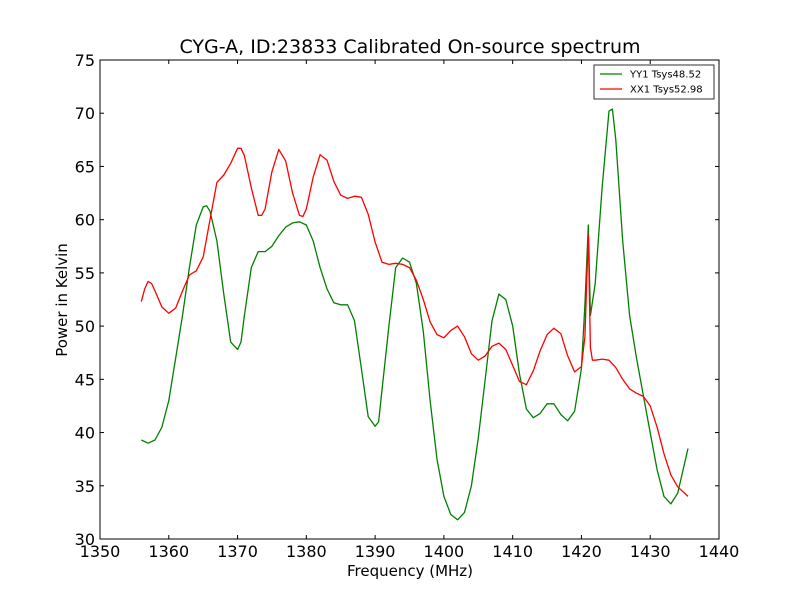 This screenshot has height=600, width=800. Describe the element at coordinates (581, 551) in the screenshot. I see `x-tick-label: 1420` at that location.